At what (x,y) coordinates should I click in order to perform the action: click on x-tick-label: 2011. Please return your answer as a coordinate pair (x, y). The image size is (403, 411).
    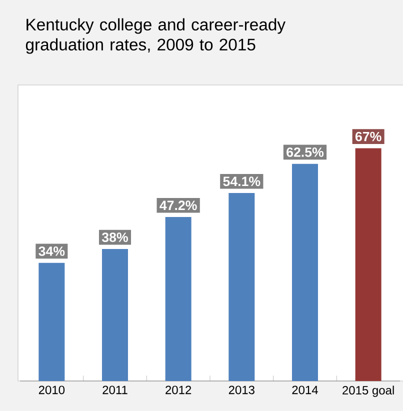
    Looking at the image, I should click on (115, 390).